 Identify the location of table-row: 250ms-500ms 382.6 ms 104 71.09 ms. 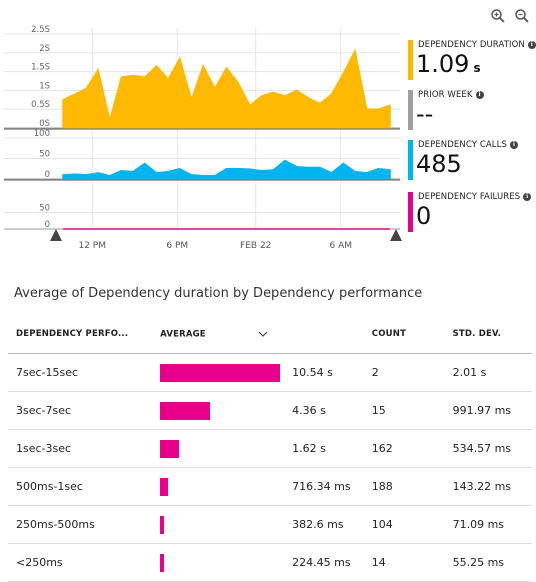
(270, 524).